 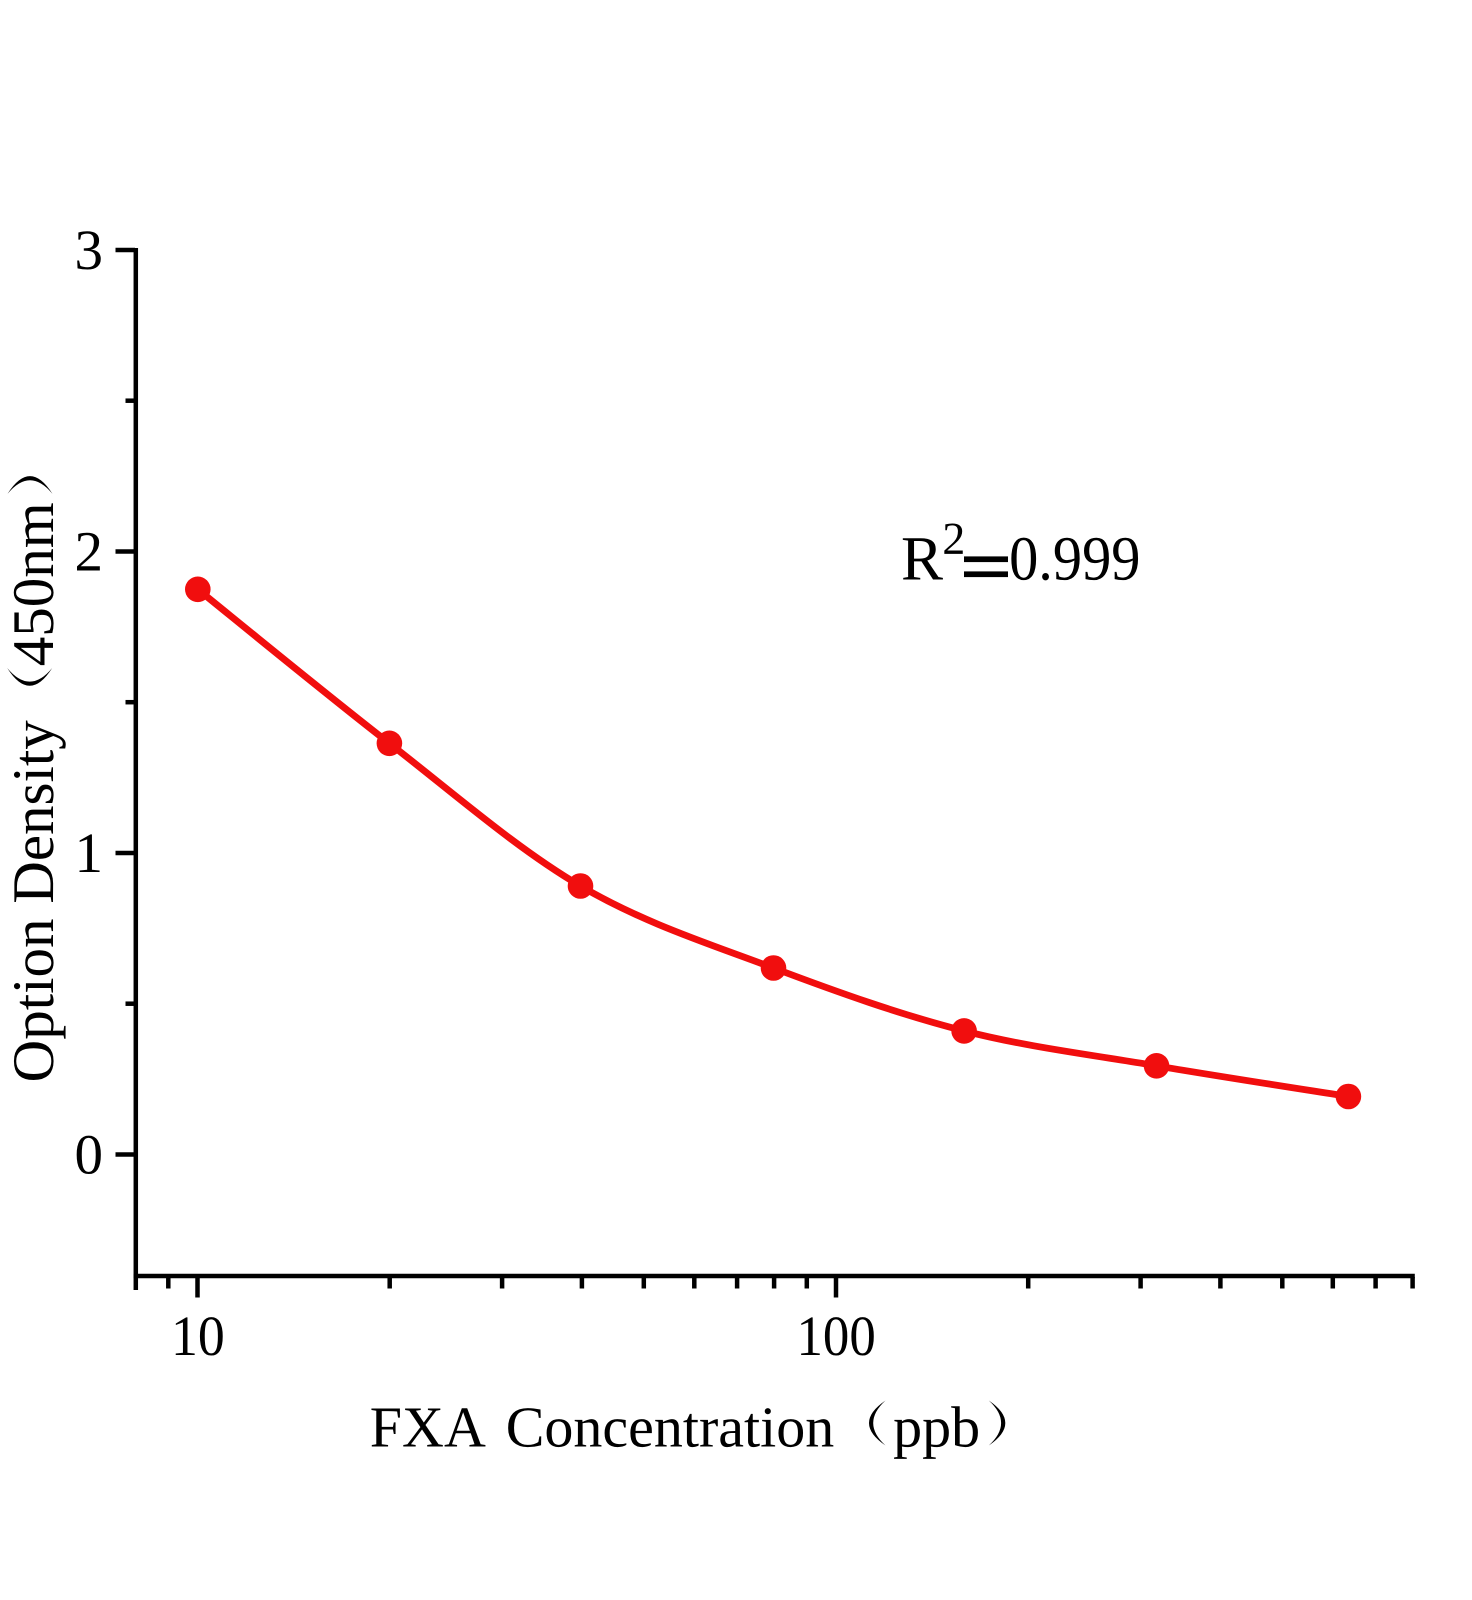 I want to click on svg-text: 10, so click(x=198, y=1336).